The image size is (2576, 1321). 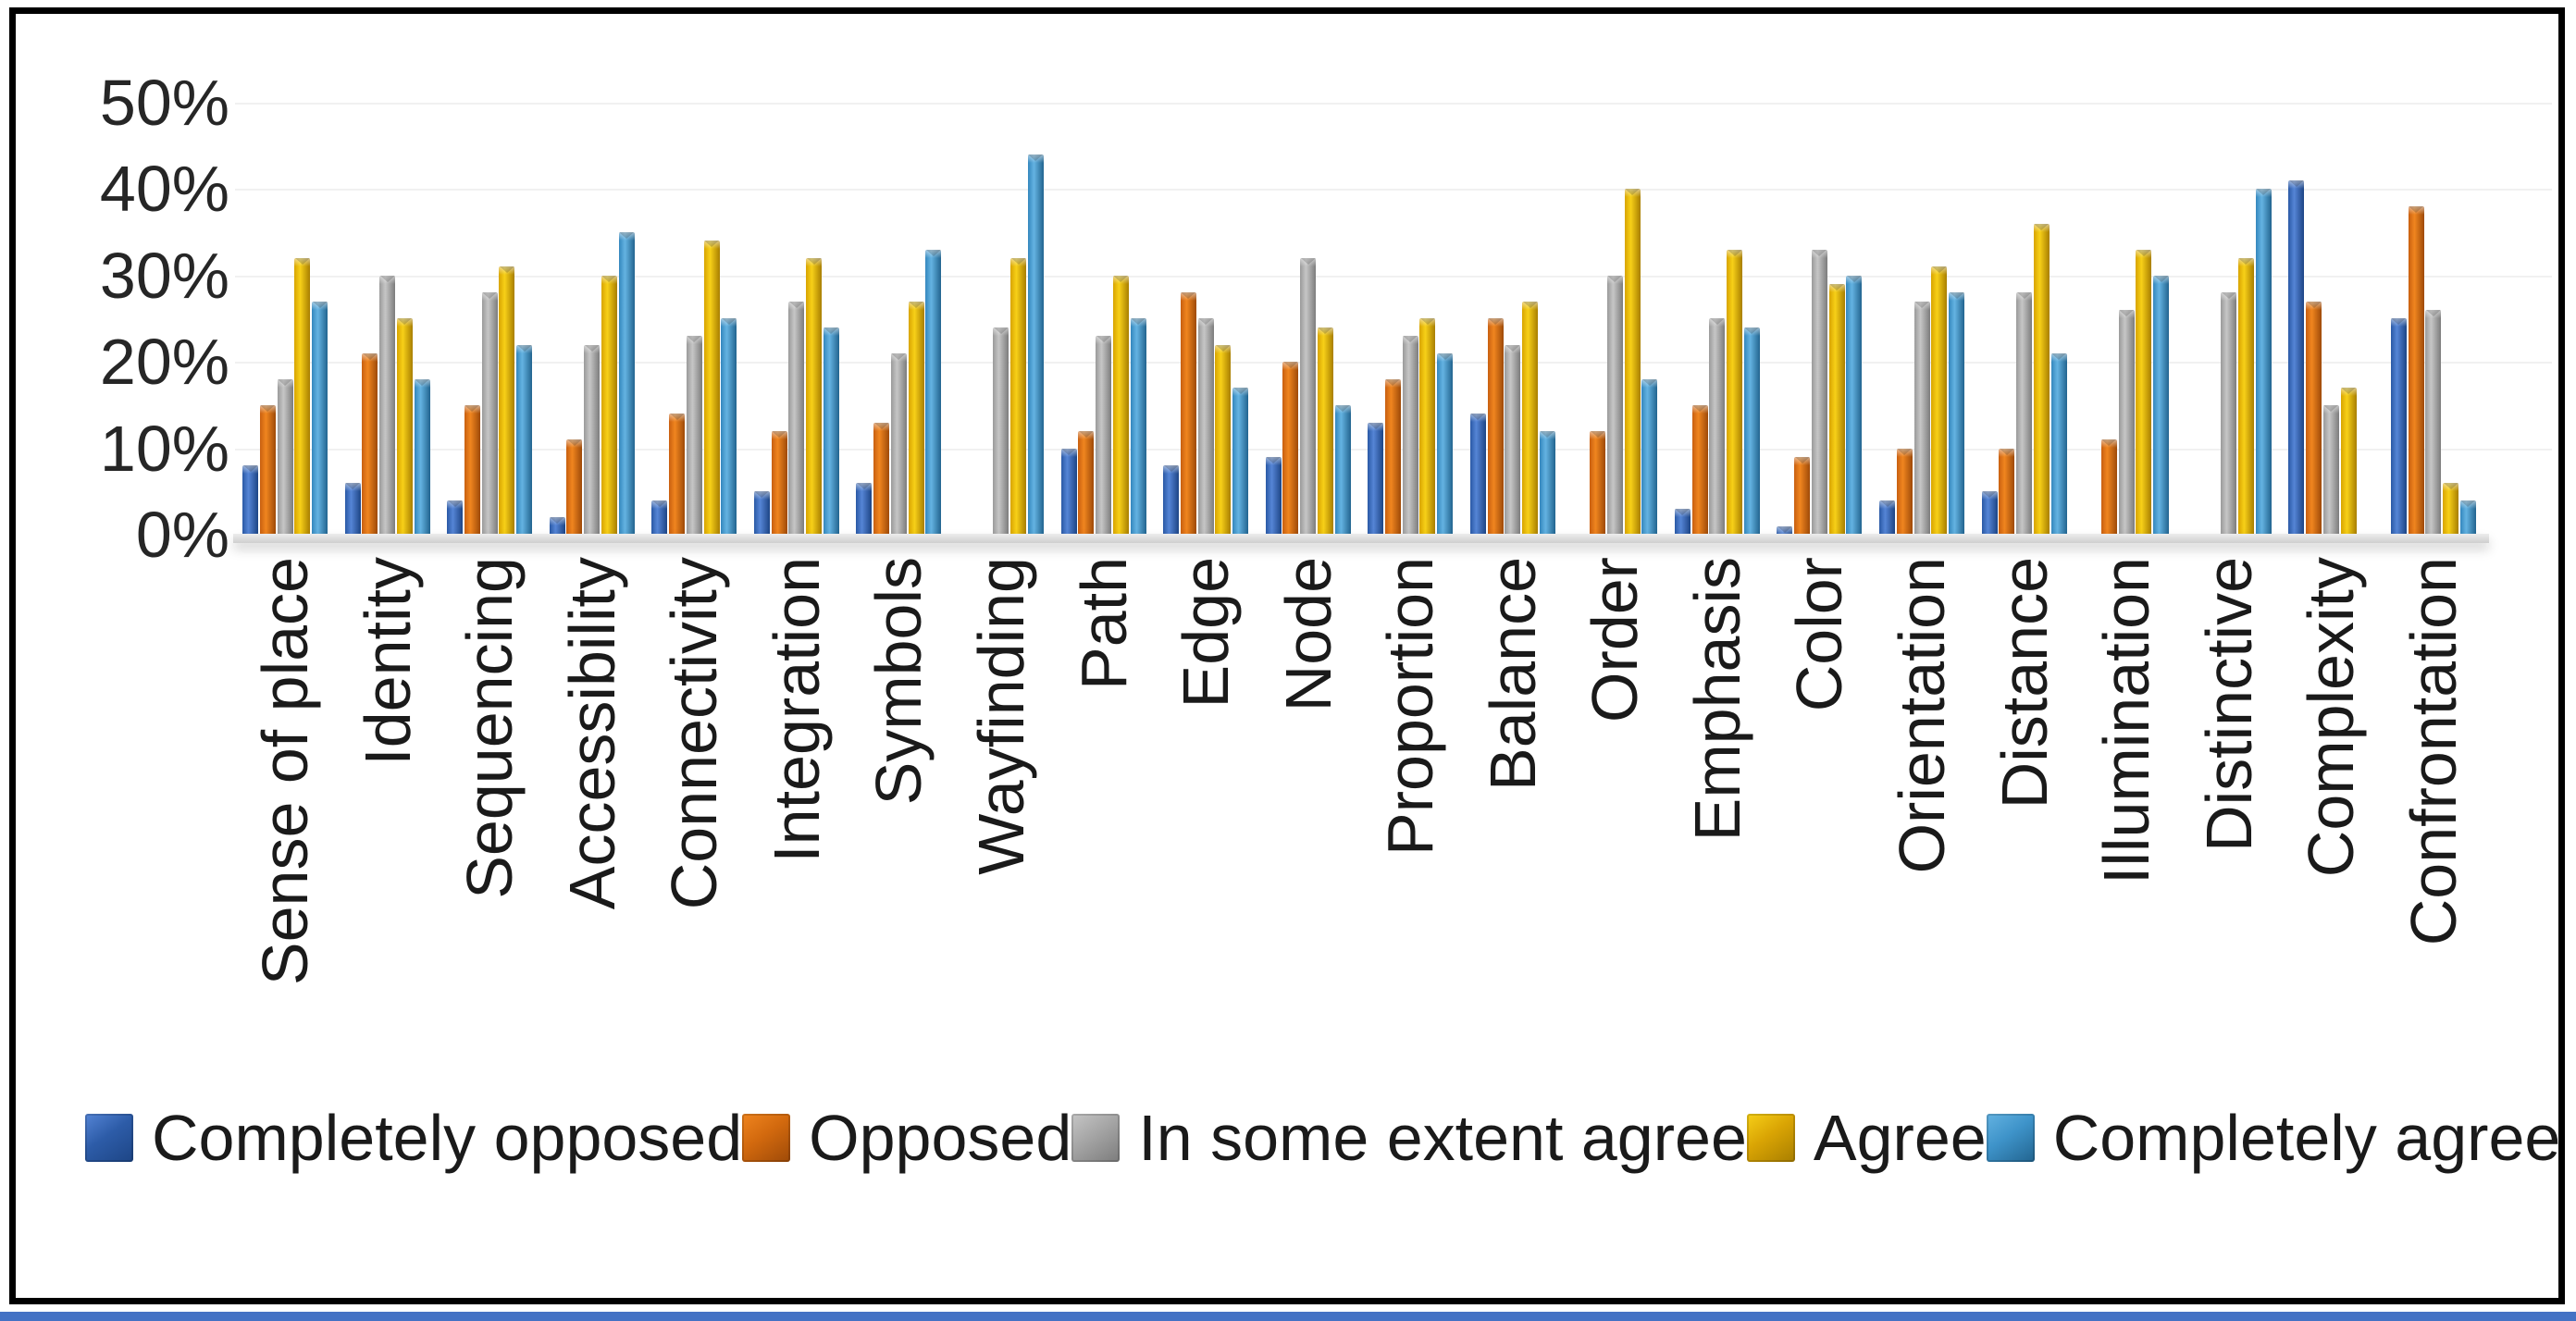 I want to click on category-cell: Node, so click(x=1309, y=835).